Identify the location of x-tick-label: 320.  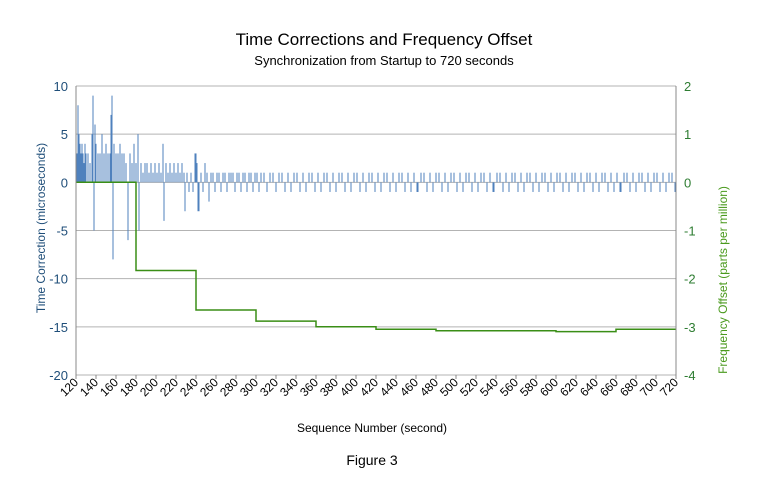
(269, 387).